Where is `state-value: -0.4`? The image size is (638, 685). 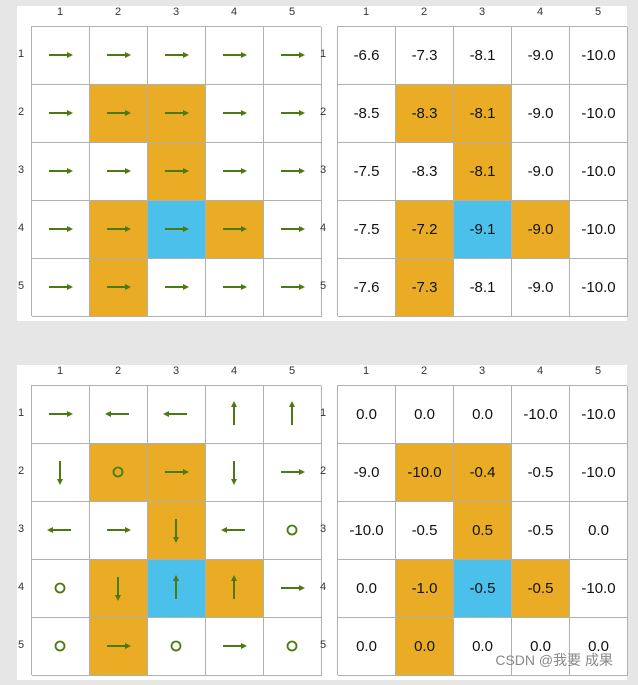 state-value: -0.4 is located at coordinates (482, 472).